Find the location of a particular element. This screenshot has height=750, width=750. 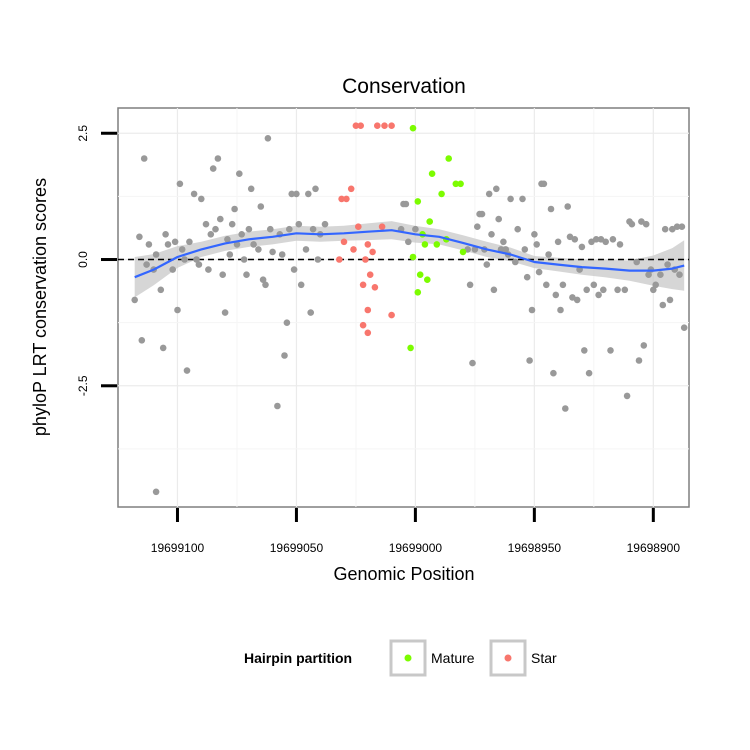

confidence-ribbon is located at coordinates (409, 259).